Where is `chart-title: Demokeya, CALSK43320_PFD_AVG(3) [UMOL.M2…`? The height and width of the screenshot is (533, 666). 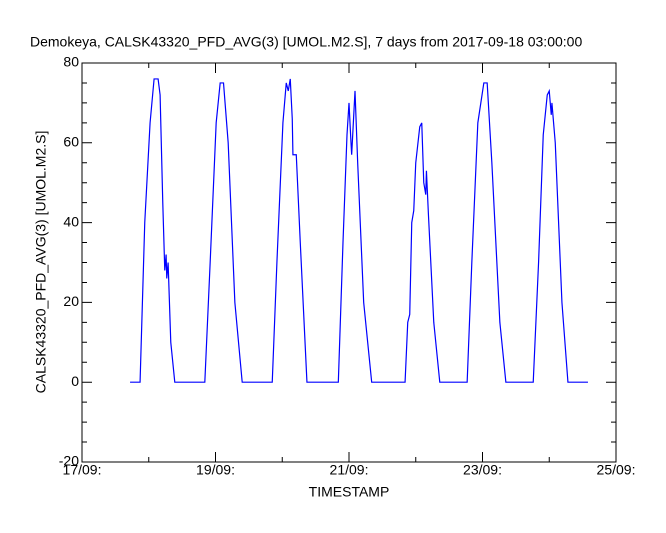
chart-title: Demokeya, CALSK43320_PFD_AVG(3) [UMOL.M2… is located at coordinates (306, 42).